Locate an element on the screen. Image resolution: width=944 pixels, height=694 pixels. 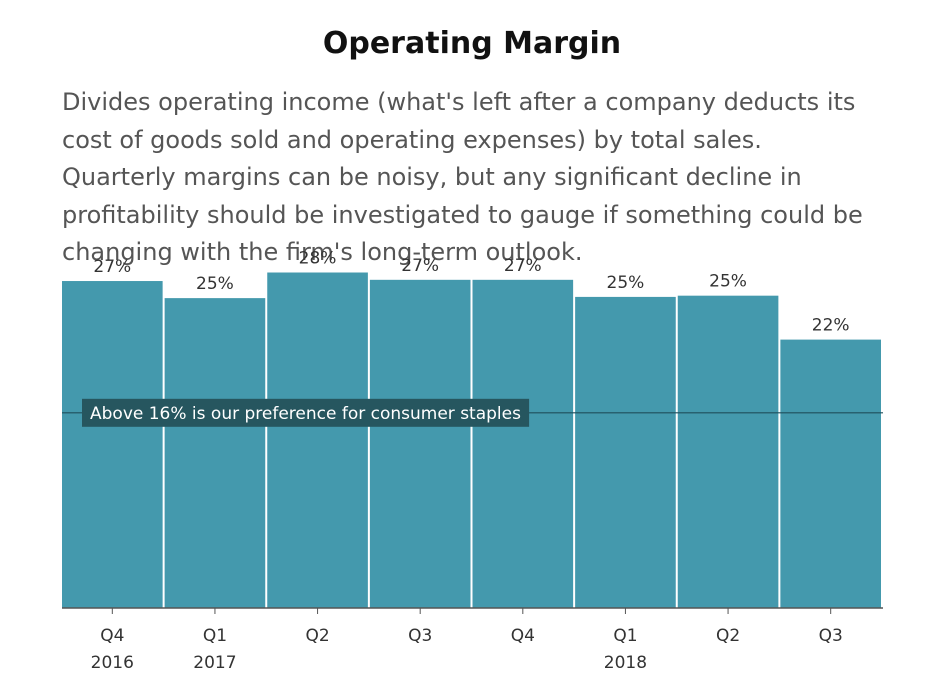
bar-value-label: 22% is located at coordinates (831, 326).